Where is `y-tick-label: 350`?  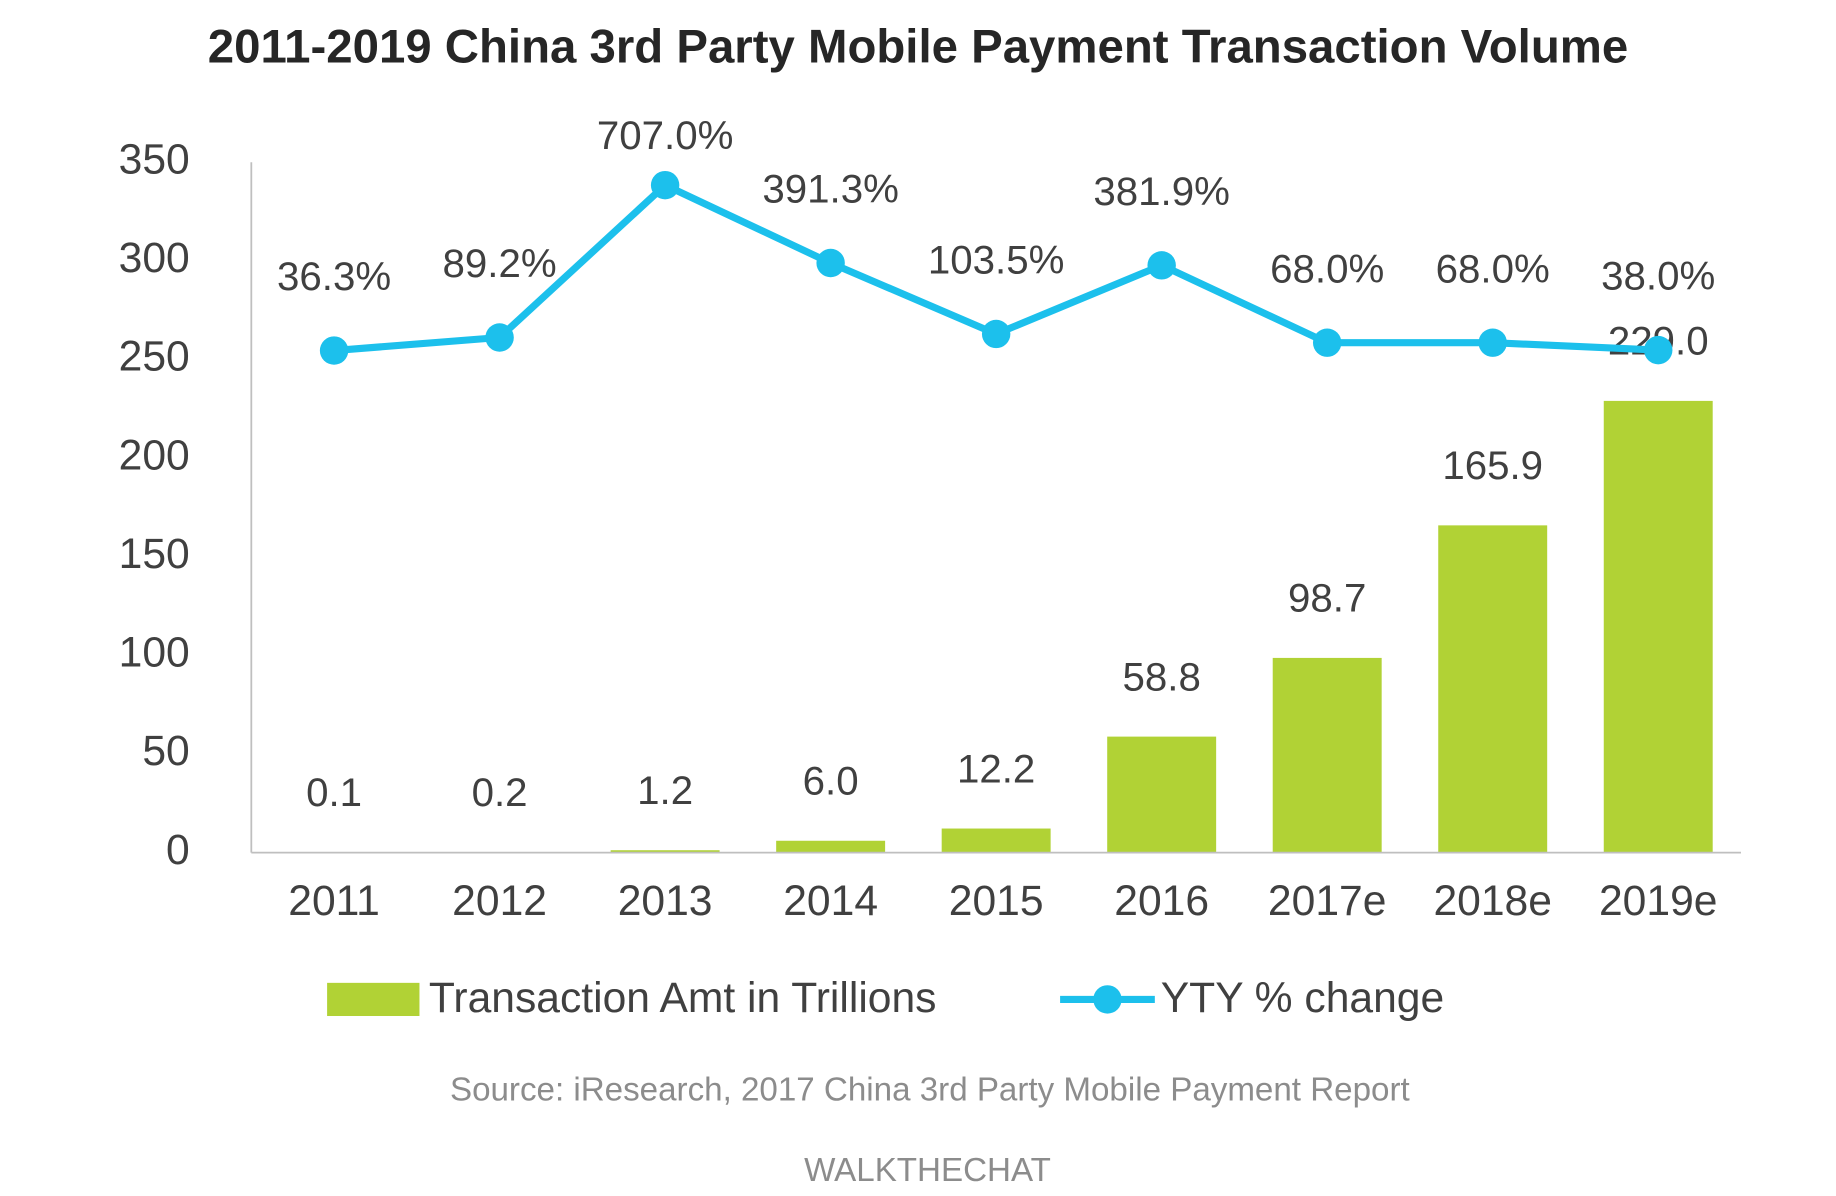
y-tick-label: 350 is located at coordinates (154, 159).